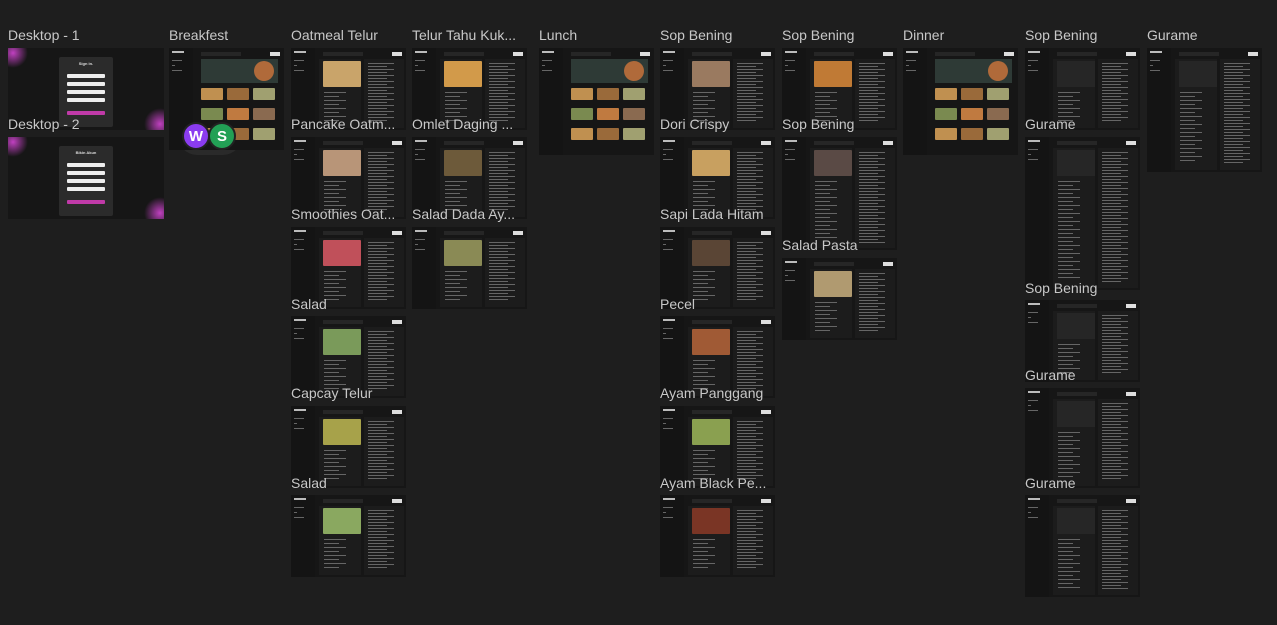 The height and width of the screenshot is (625, 1277). Describe the element at coordinates (820, 245) in the screenshot. I see `frame-label: Salad Pasta` at that location.